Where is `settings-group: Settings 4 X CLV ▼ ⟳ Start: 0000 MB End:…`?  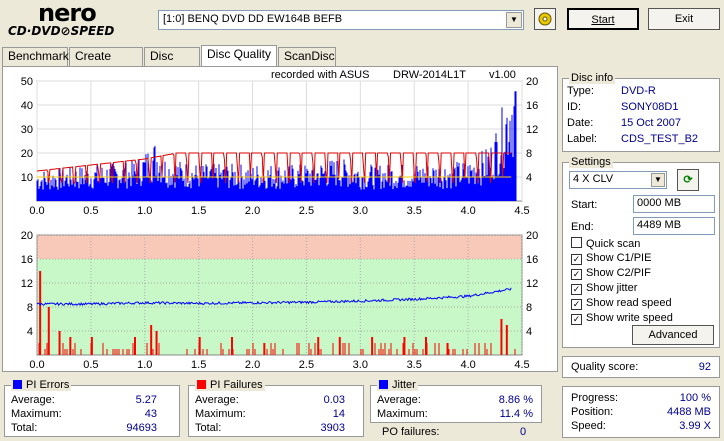 settings-group: Settings 4 X CLV ▼ ⟳ Start: 0000 MB End:… is located at coordinates (641, 252).